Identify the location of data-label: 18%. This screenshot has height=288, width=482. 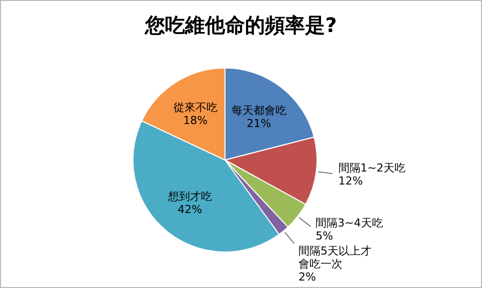
(195, 120).